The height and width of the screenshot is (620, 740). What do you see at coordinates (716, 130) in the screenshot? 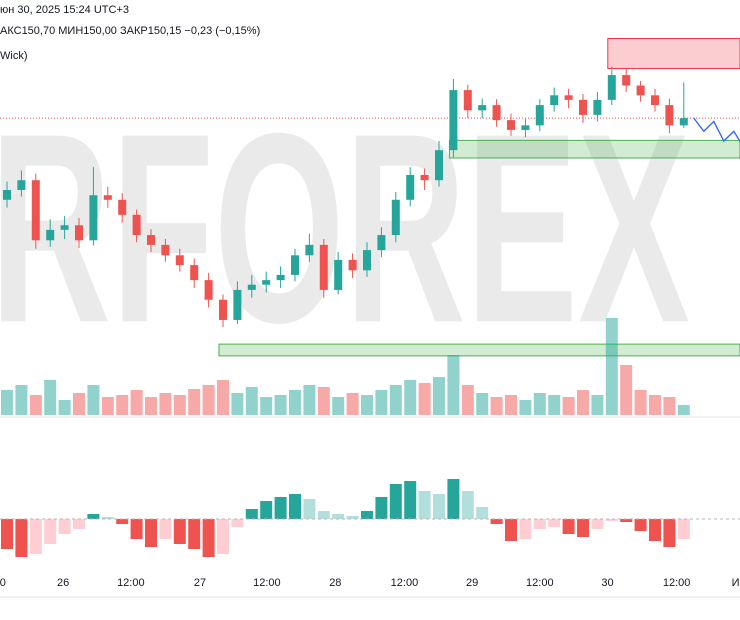
I see `forecast-line` at bounding box center [716, 130].